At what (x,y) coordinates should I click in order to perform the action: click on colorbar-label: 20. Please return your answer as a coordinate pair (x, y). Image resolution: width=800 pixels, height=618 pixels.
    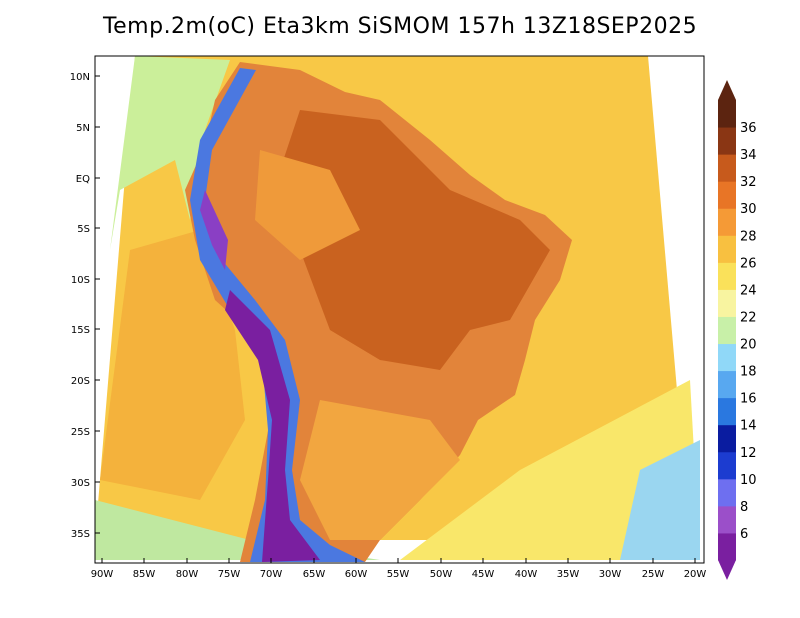
    Looking at the image, I should click on (748, 345).